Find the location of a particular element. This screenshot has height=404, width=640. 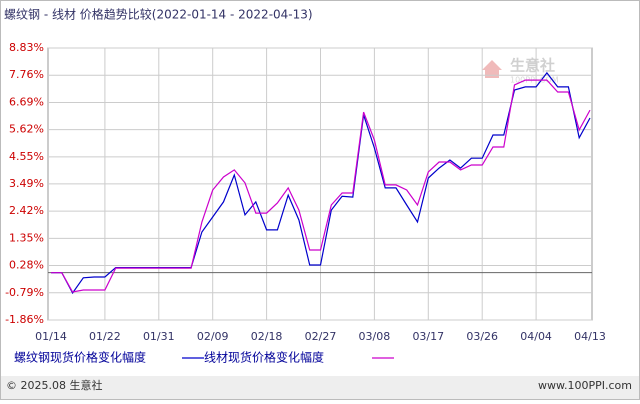

x-tick-label: 02/27 is located at coordinates (321, 336).